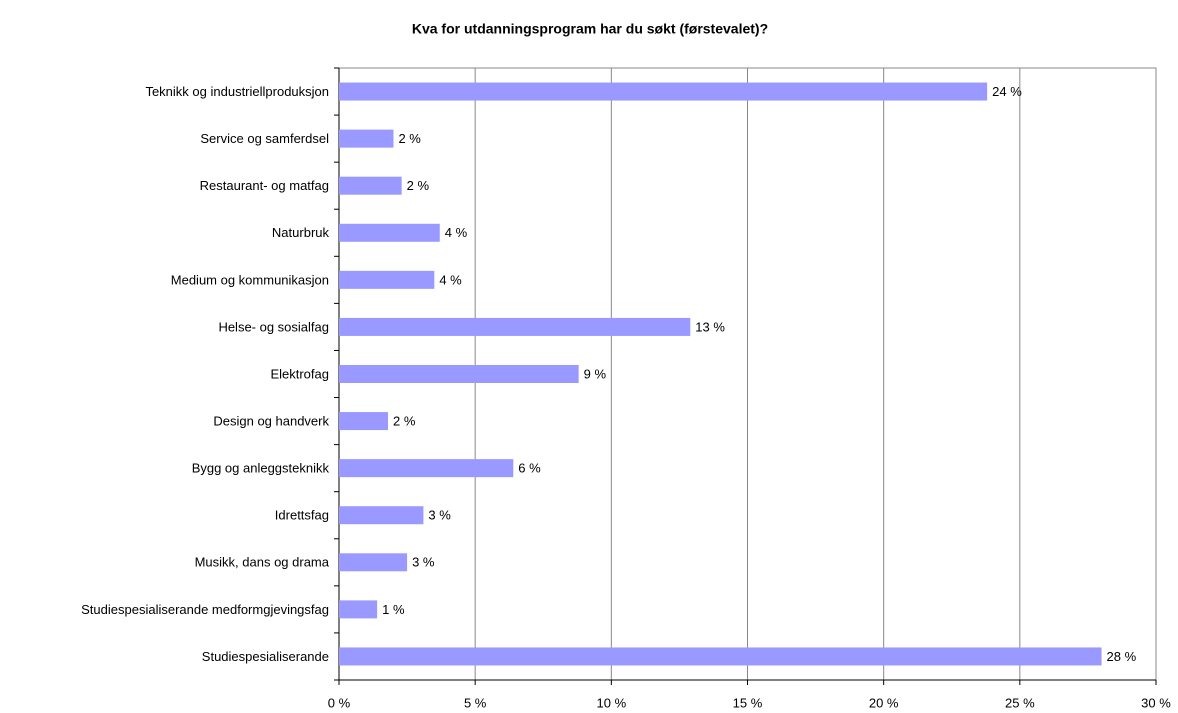 The width and height of the screenshot is (1178, 713). I want to click on value-label: 6 %, so click(529, 468).